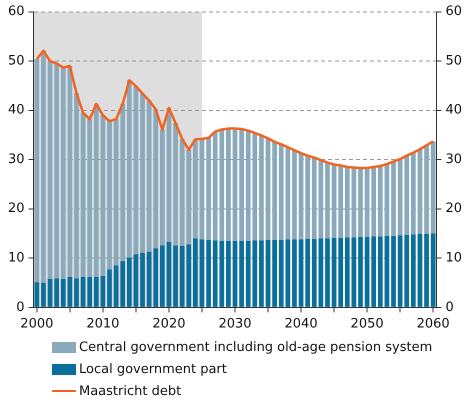 The height and width of the screenshot is (416, 470). Describe the element at coordinates (169, 324) in the screenshot. I see `x-tick-label: 2020` at that location.